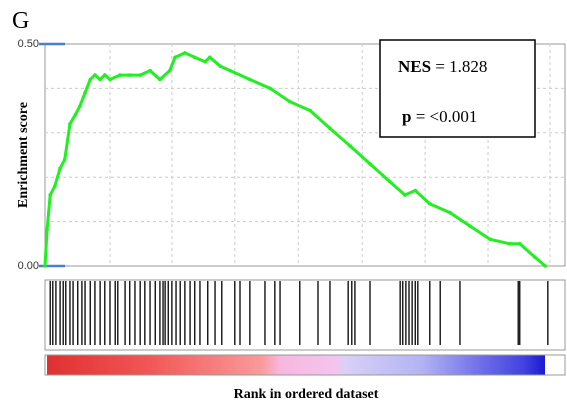  I want to click on y-axis-label: Enrichment score, so click(23, 155).